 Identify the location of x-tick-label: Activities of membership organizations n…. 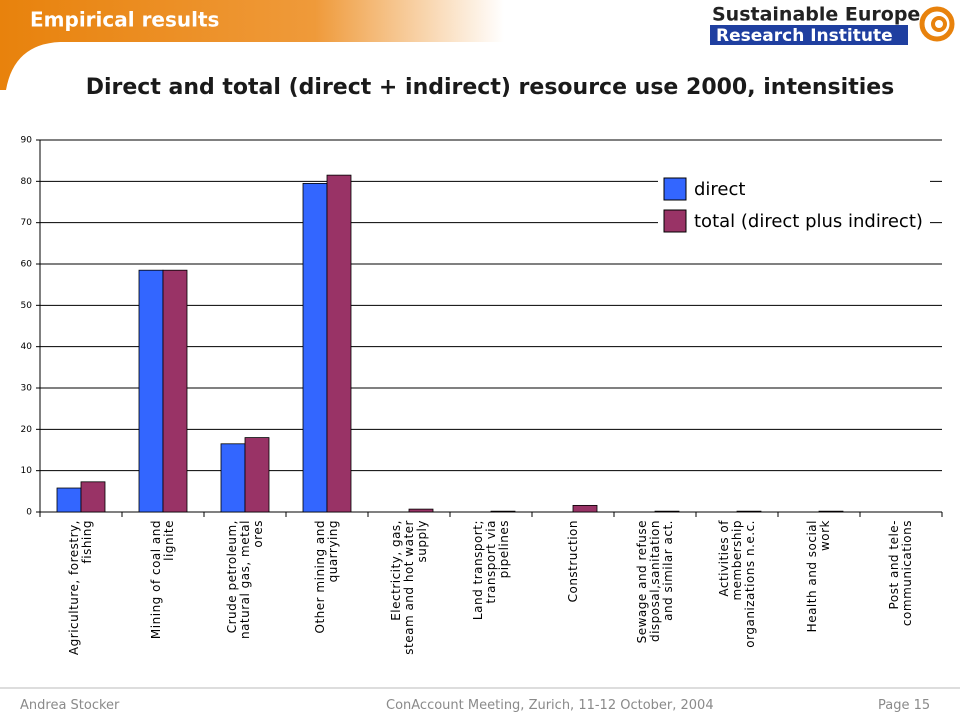
(736, 584).